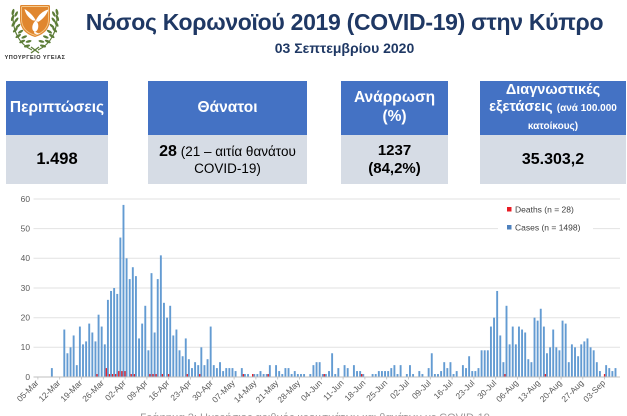 The width and height of the screenshot is (627, 416). What do you see at coordinates (354, 390) in the screenshot?
I see `svg-text: 18-Jun` at bounding box center [354, 390].